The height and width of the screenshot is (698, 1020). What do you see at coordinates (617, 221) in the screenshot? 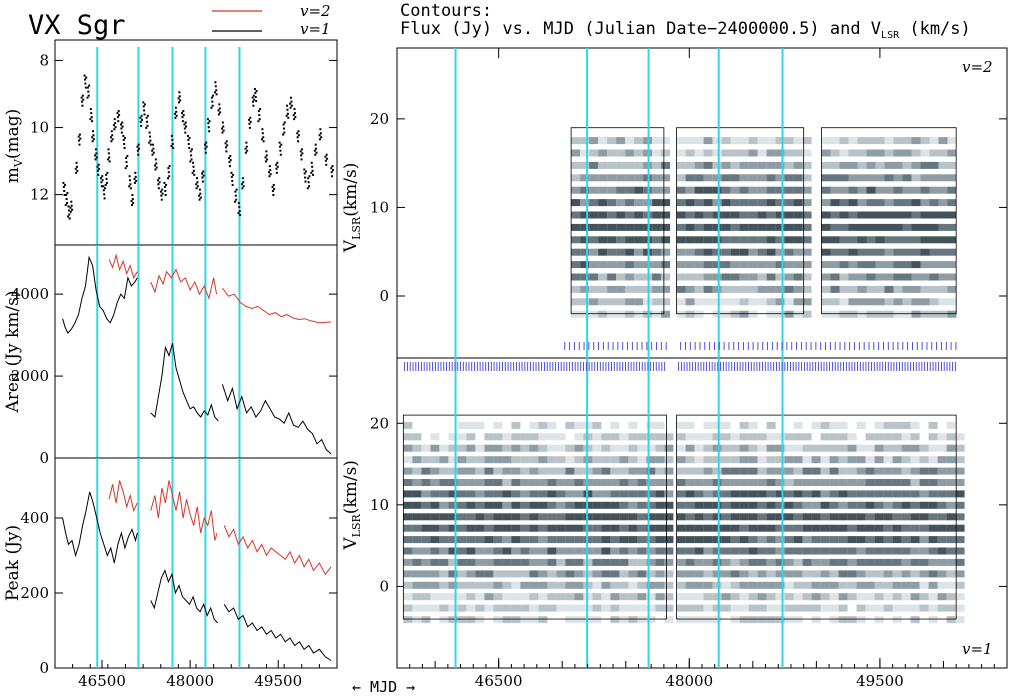
I see `contour-outline` at bounding box center [617, 221].